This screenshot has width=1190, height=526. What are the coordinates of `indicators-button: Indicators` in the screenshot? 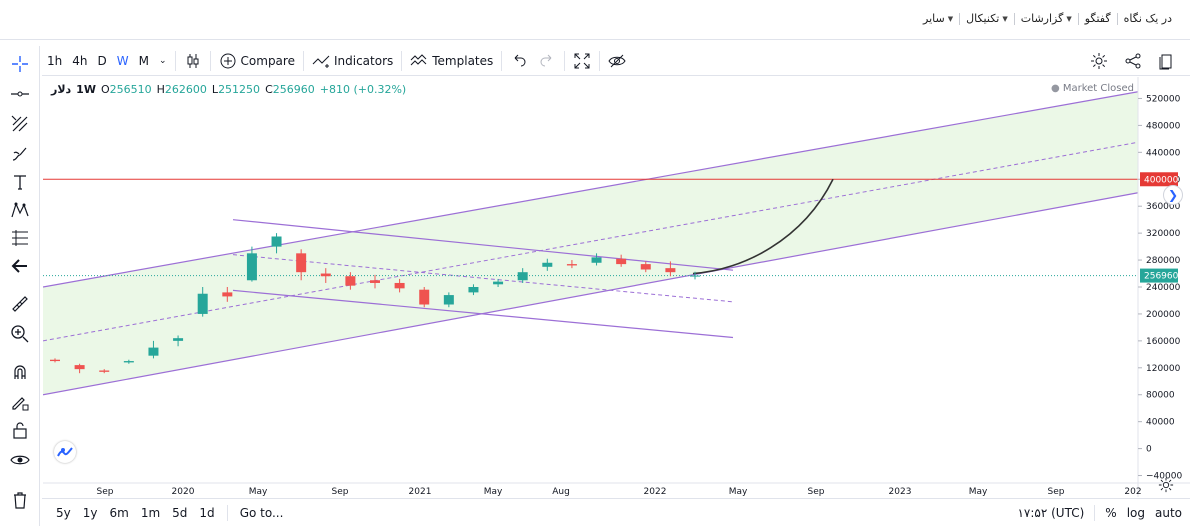 It's located at (352, 61).